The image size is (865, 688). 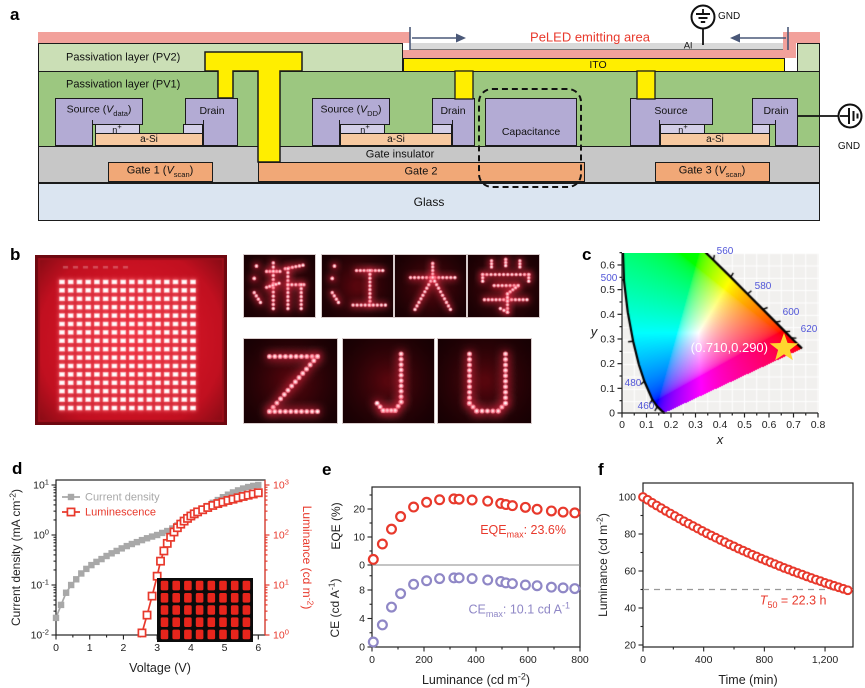 I want to click on cie-axes, so click(x=718, y=335).